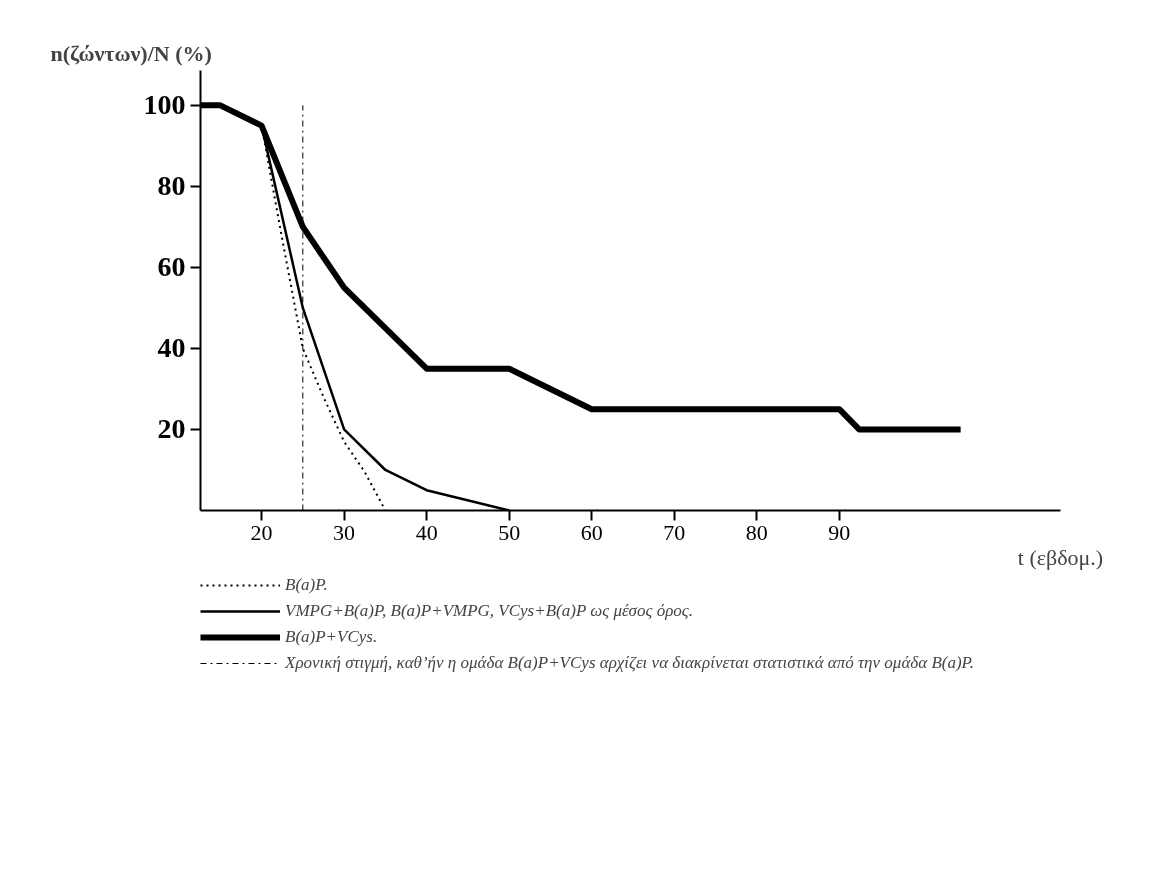 Image resolution: width=1163 pixels, height=883 pixels. What do you see at coordinates (839, 532) in the screenshot?
I see `x-tick-label: 90` at bounding box center [839, 532].